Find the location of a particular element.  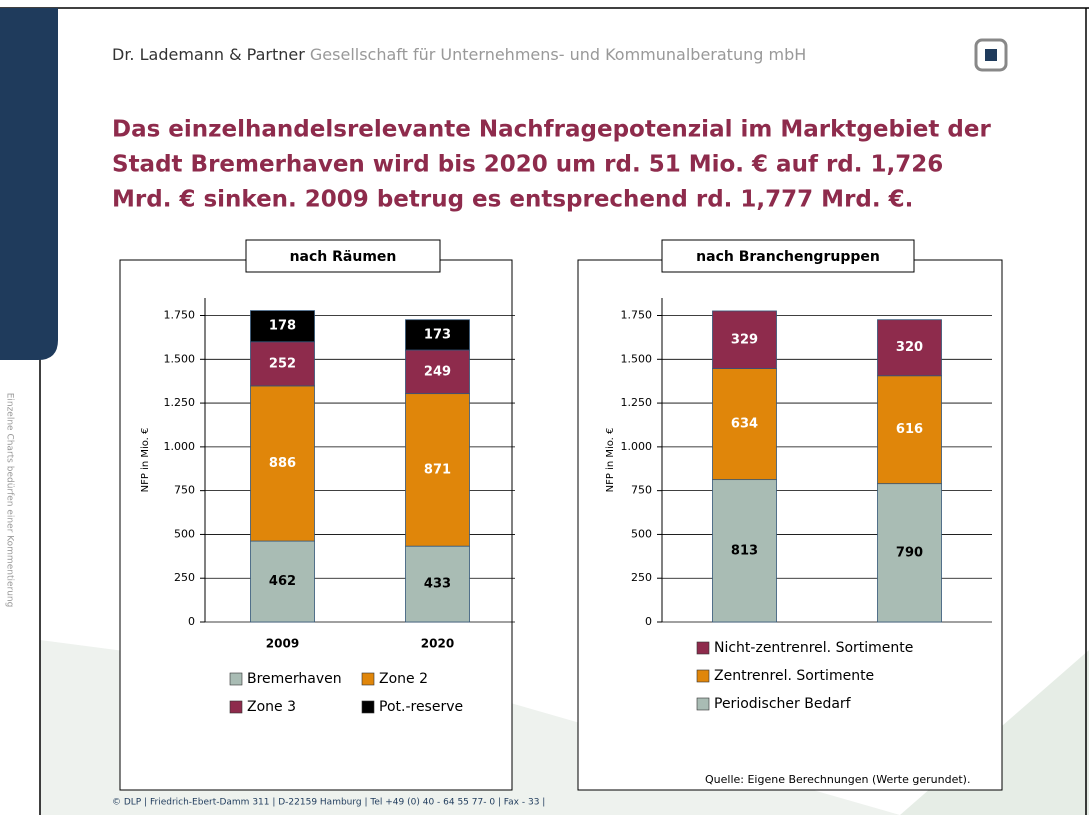

value-label: 173 is located at coordinates (437, 334).